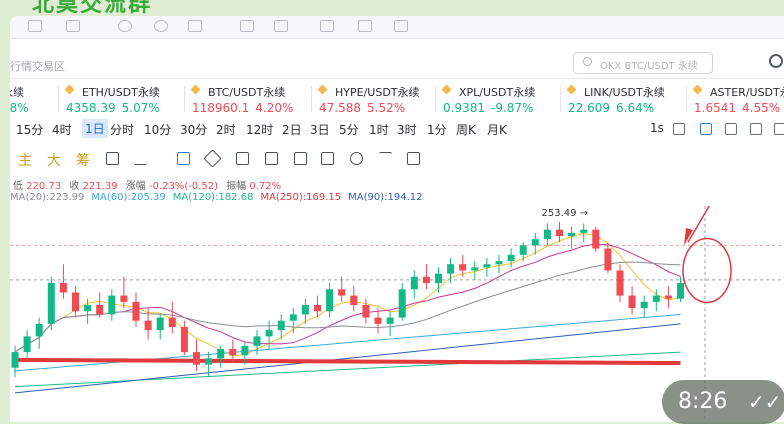 The height and width of the screenshot is (424, 784). I want to click on crop-icon, so click(731, 129).